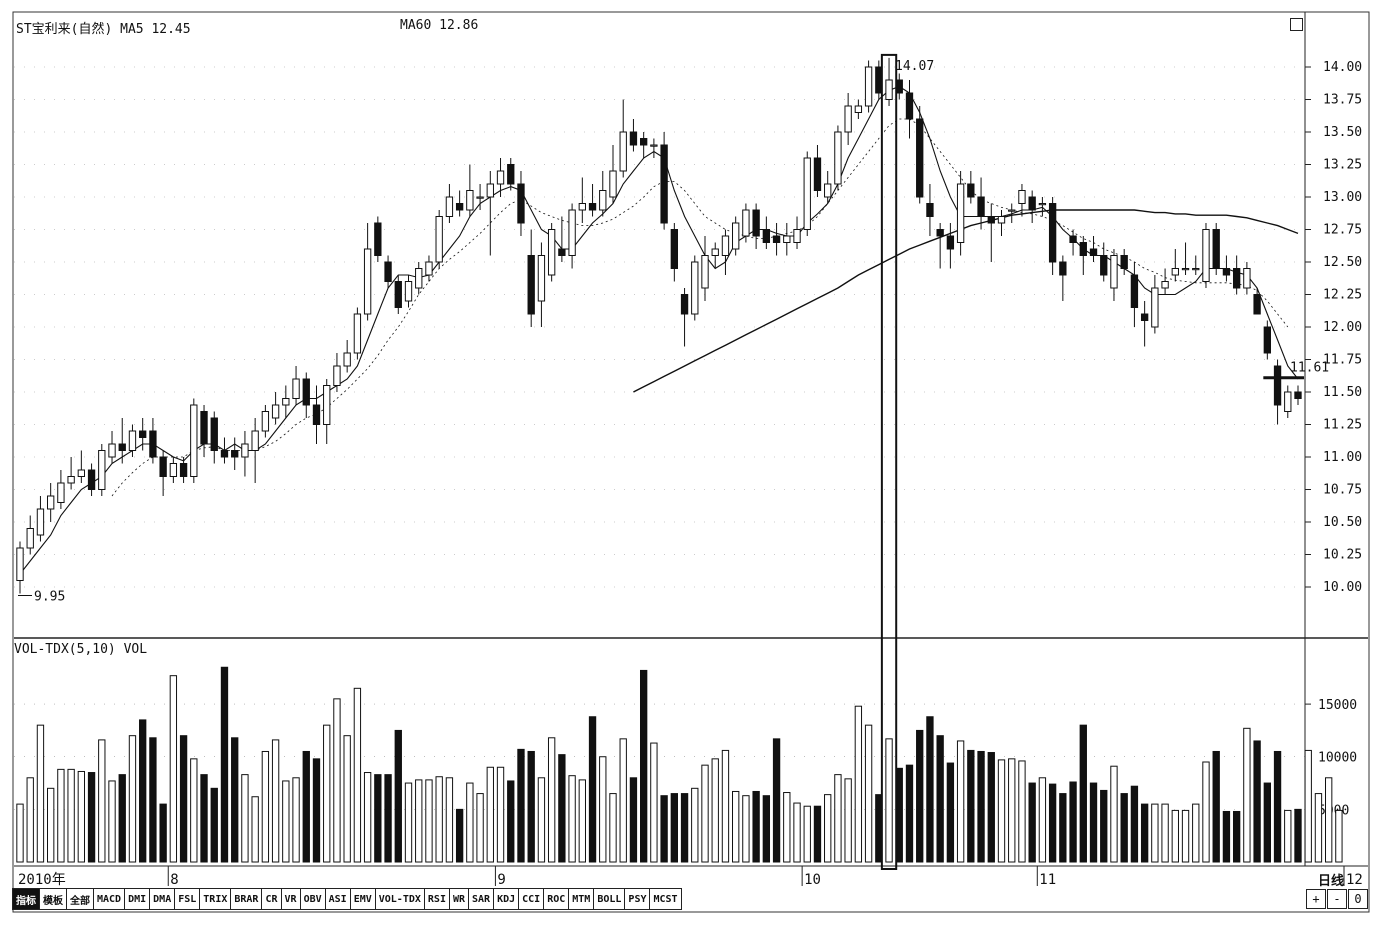  Describe the element at coordinates (247, 899) in the screenshot. I see `indicator-tab-brar: BRAR` at that location.